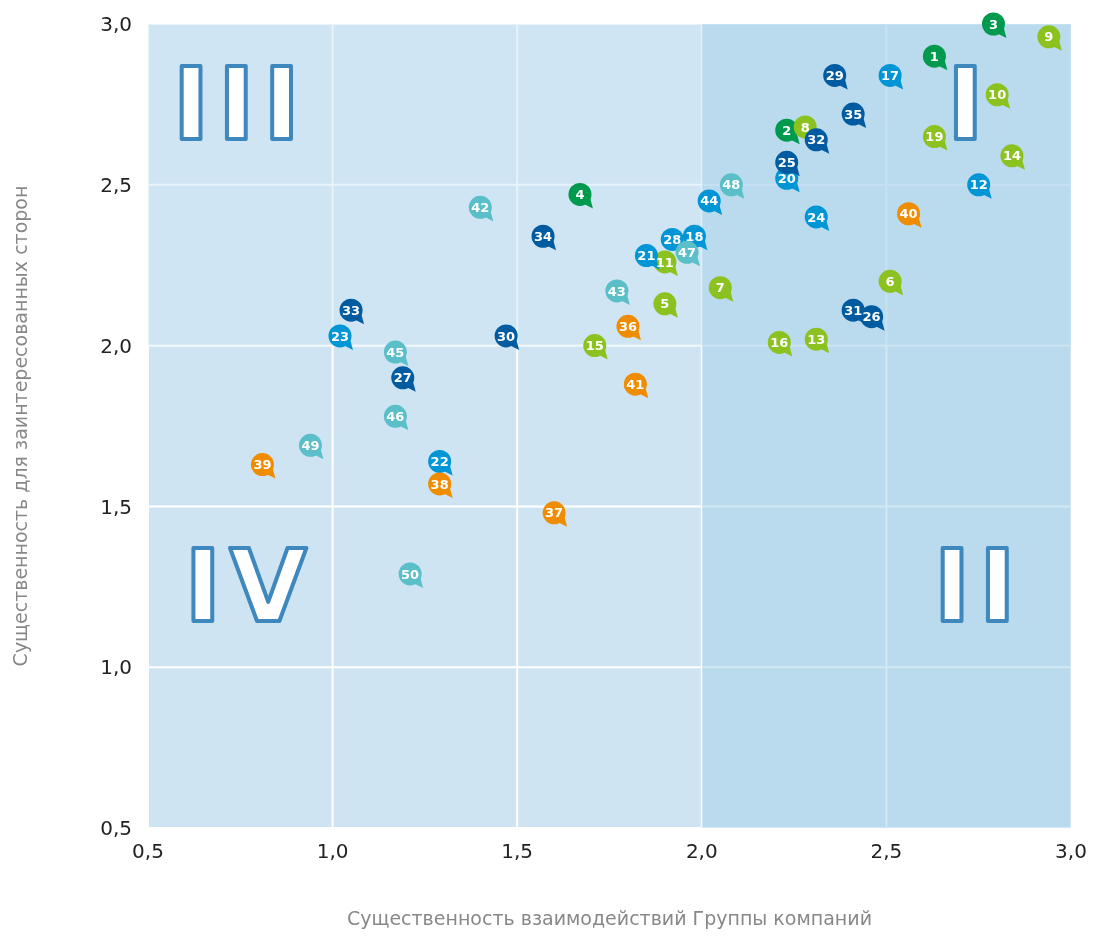  I want to click on annotation: 34, so click(543, 236).